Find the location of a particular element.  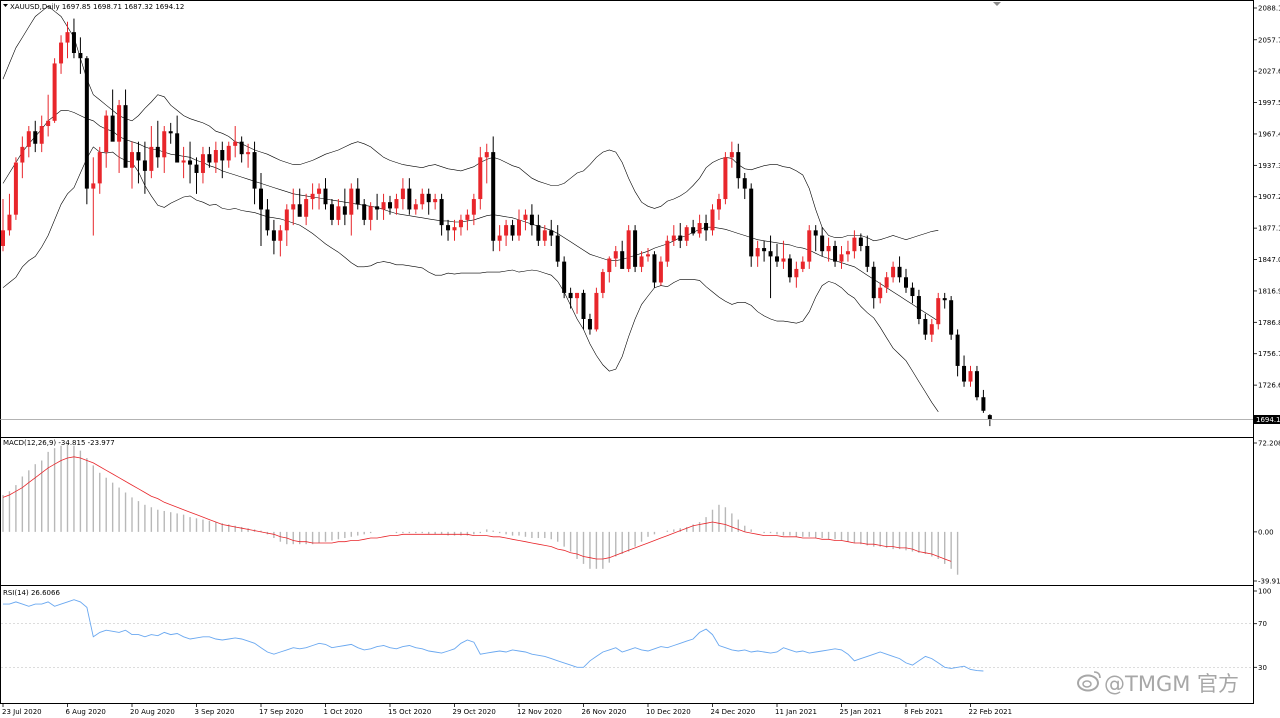

rsi-label: RSI(14) 26.6066 is located at coordinates (31, 593).